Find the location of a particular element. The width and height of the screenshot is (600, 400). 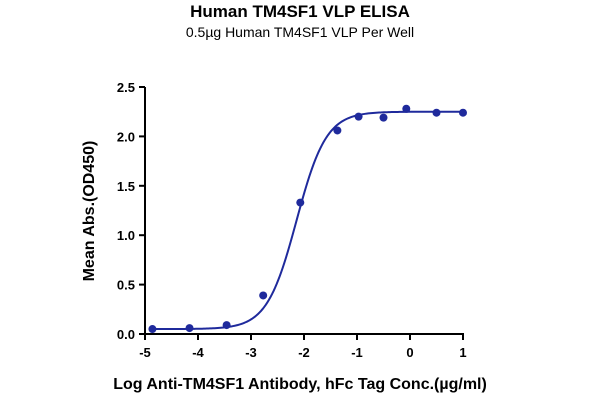

chart-subtitle: 0.5µg Human TM4SF1 VLP Per Well is located at coordinates (300, 32).